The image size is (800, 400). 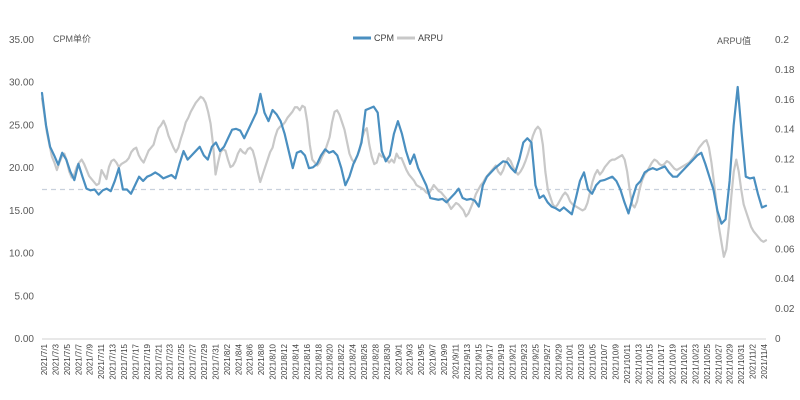 I want to click on left-tick-label: 15.00, so click(x=21, y=211).